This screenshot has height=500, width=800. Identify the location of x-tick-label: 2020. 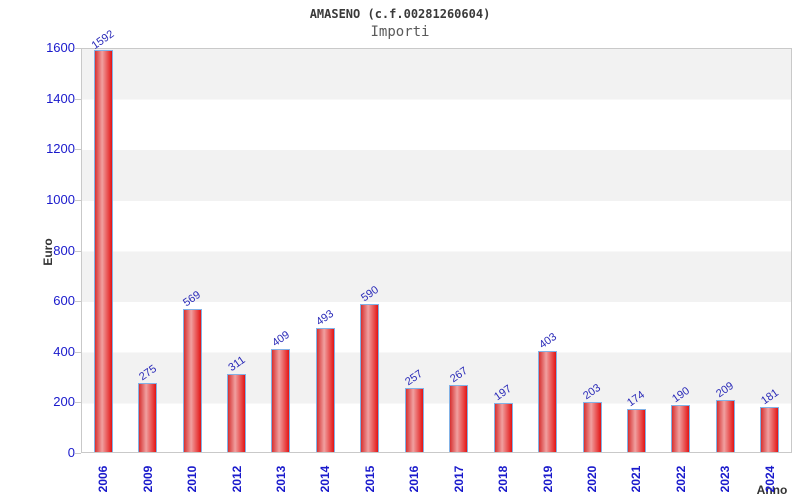
(592, 479).